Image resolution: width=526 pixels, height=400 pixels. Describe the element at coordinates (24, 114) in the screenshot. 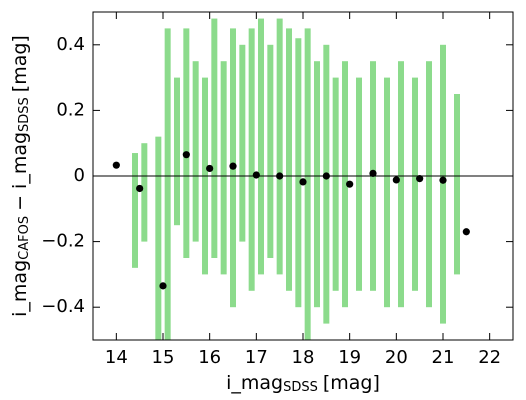

I see `y-label-sub2: SDSS` at that location.